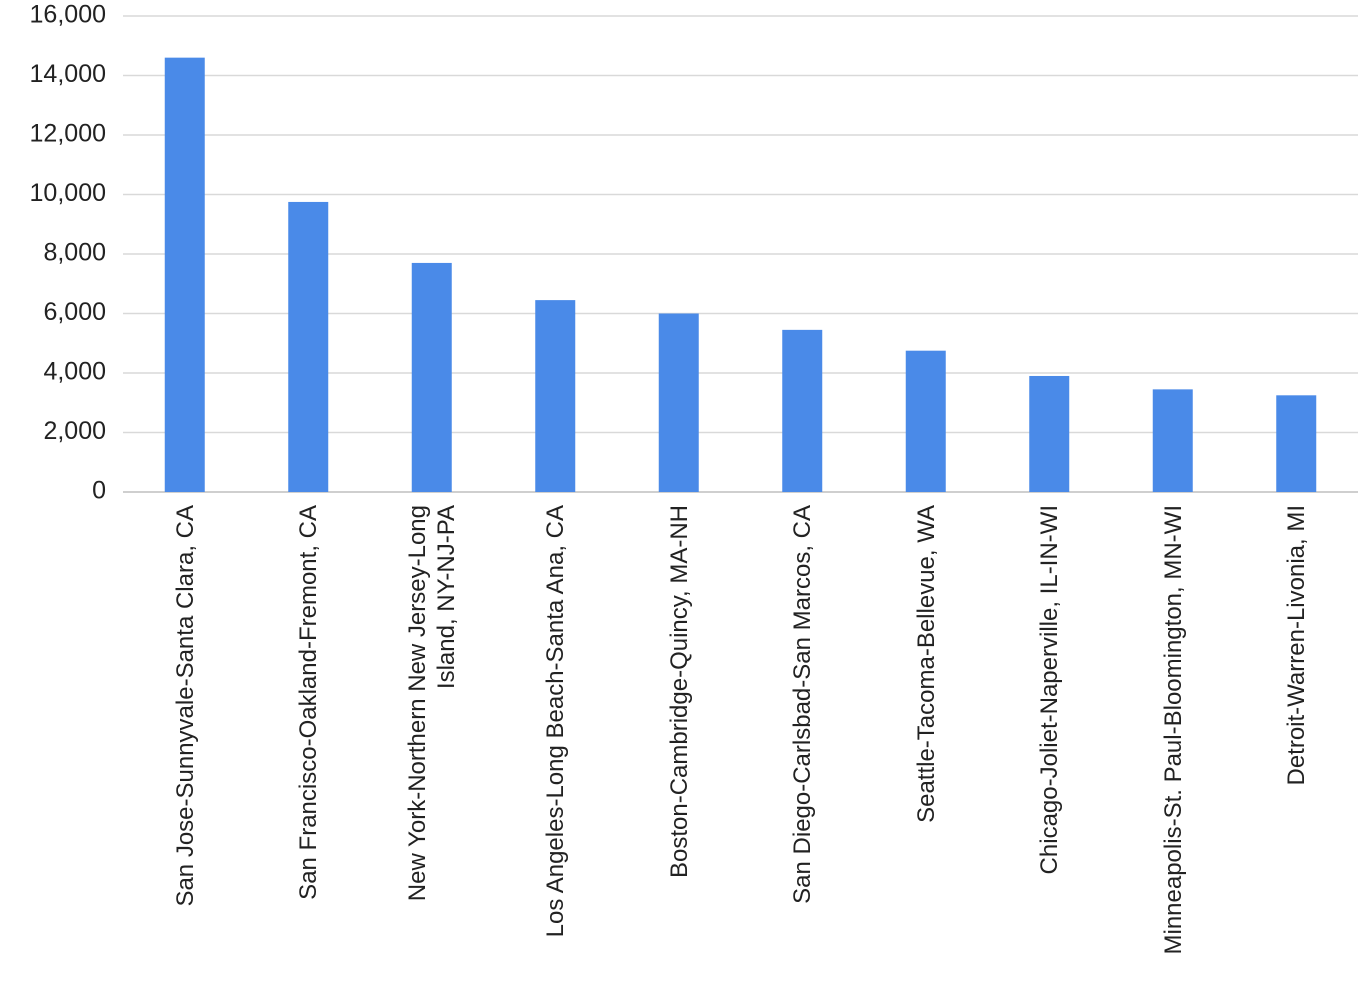 This screenshot has height=988, width=1358. I want to click on y-tick-label: 16,000, so click(68, 15).